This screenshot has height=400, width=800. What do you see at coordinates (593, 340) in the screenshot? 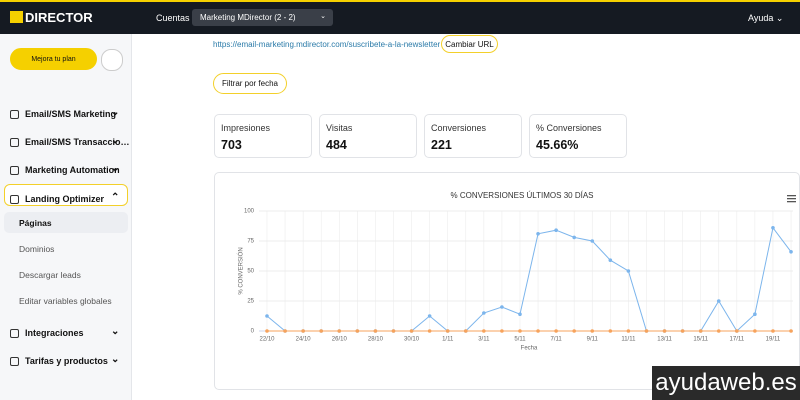
I see `x-tick-label: 9/11` at bounding box center [593, 340].